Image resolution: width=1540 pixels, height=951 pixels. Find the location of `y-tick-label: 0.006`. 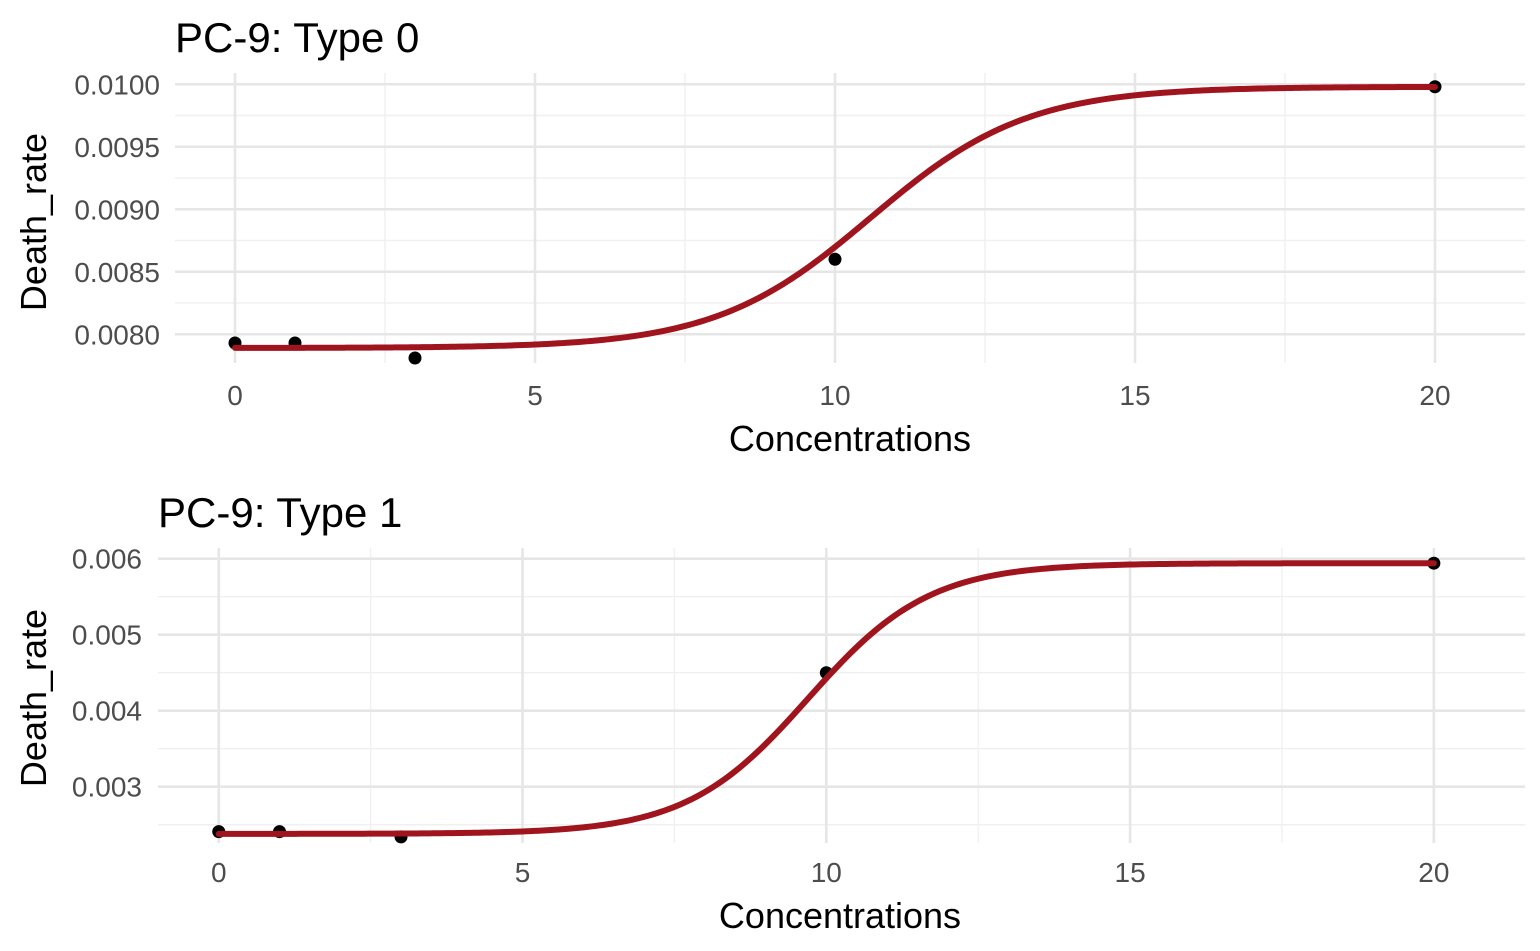

y-tick-label: 0.006 is located at coordinates (107, 559).